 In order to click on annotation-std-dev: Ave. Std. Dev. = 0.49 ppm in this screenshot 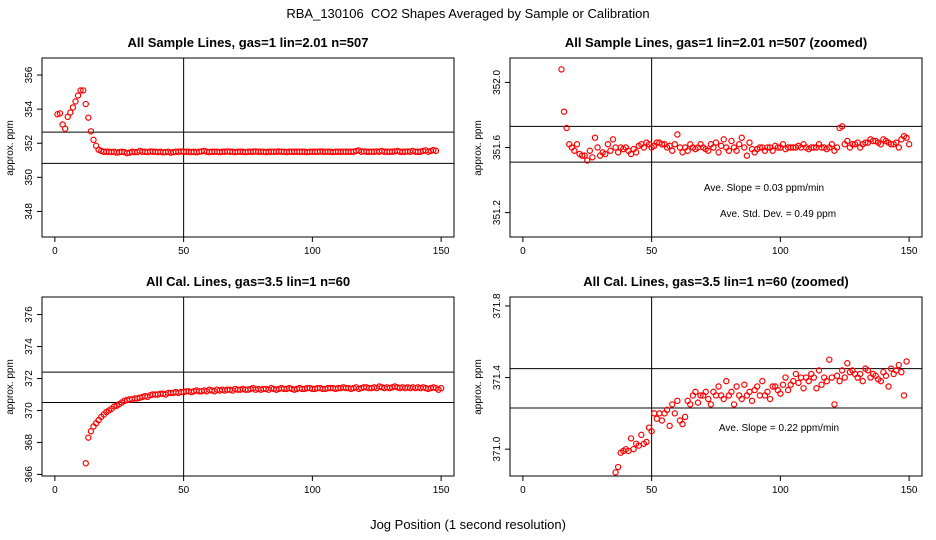, I will do `click(778, 214)`.